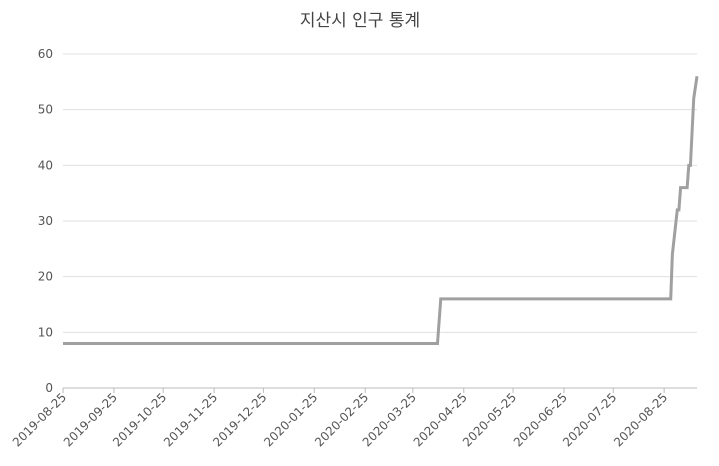  What do you see at coordinates (39, 419) in the screenshot?
I see `x-tick-label: 2019-08-25` at bounding box center [39, 419].